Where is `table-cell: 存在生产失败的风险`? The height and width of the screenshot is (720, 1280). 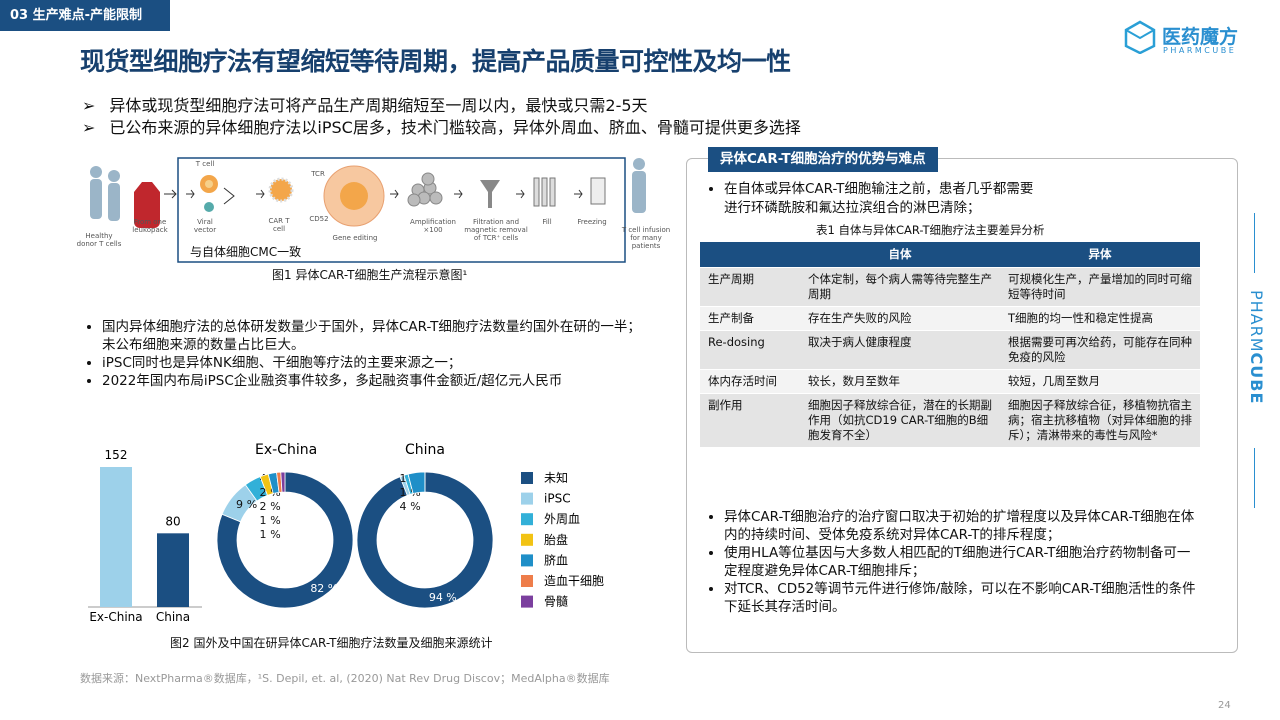
table-cell: 存在生产失败的风险 is located at coordinates (900, 318).